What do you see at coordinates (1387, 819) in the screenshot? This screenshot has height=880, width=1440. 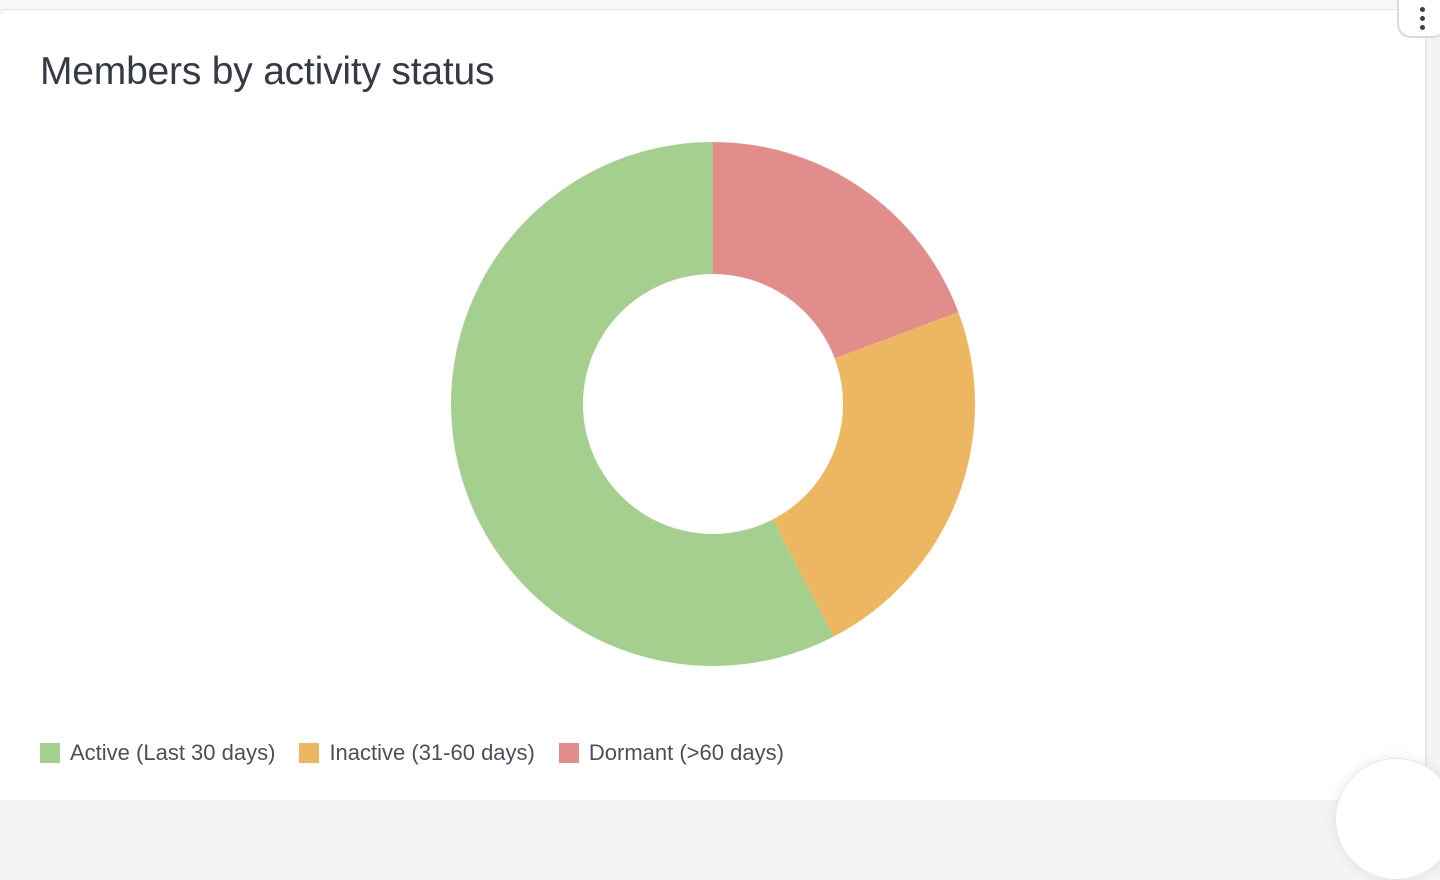 I see `floating-action-button` at bounding box center [1387, 819].